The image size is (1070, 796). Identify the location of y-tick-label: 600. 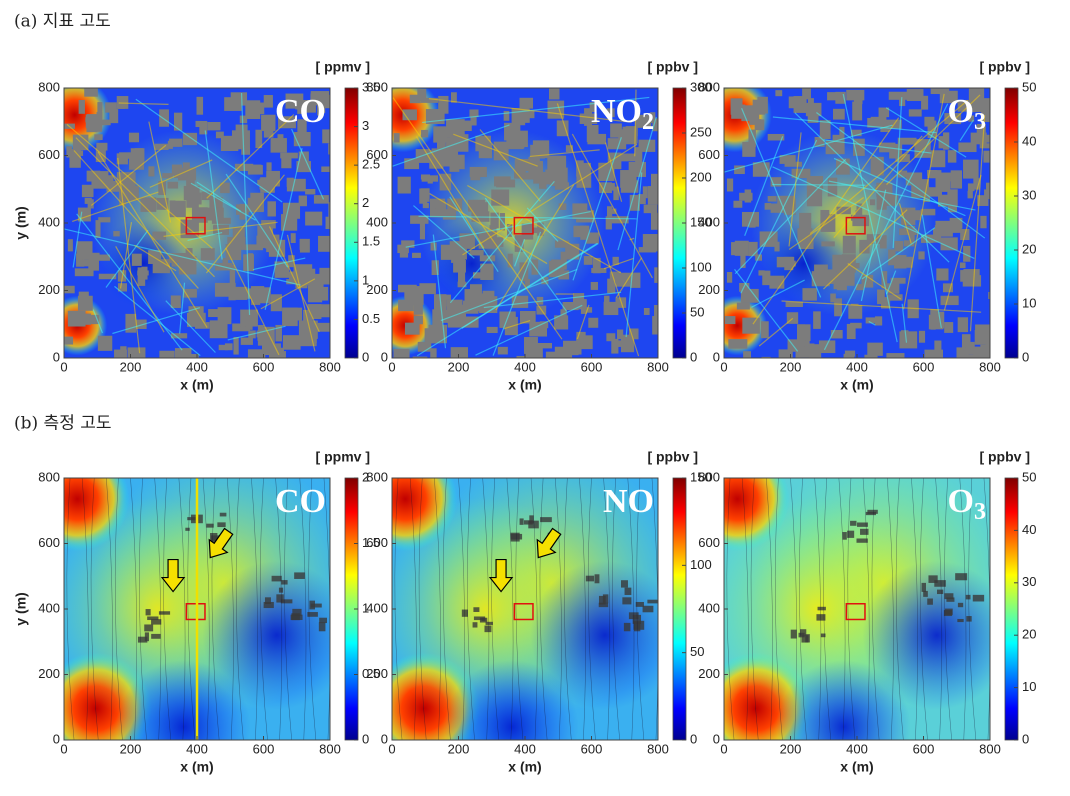
(709, 542).